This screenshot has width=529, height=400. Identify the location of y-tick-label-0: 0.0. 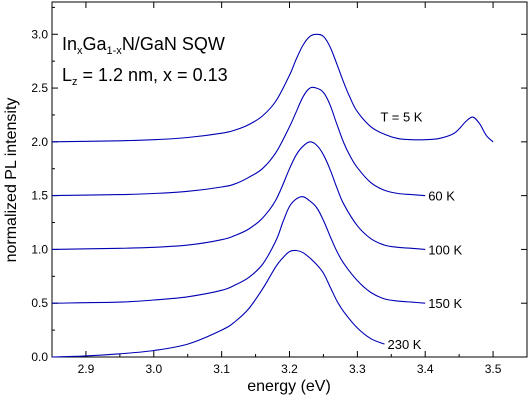
(39, 357).